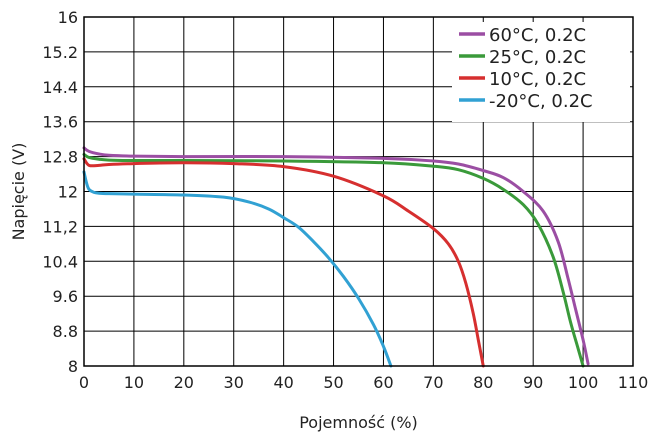 The width and height of the screenshot is (657, 435). Describe the element at coordinates (60, 157) in the screenshot. I see `y-tick-label: 12.8` at that location.